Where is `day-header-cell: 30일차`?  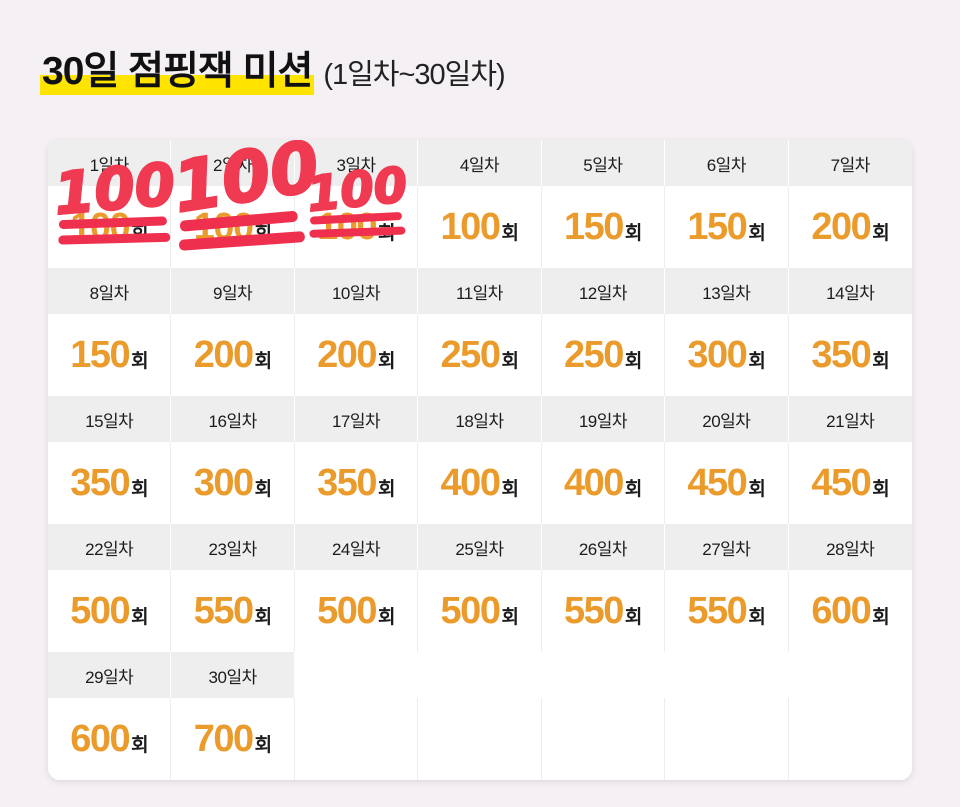 day-header-cell: 30일차 is located at coordinates (233, 675).